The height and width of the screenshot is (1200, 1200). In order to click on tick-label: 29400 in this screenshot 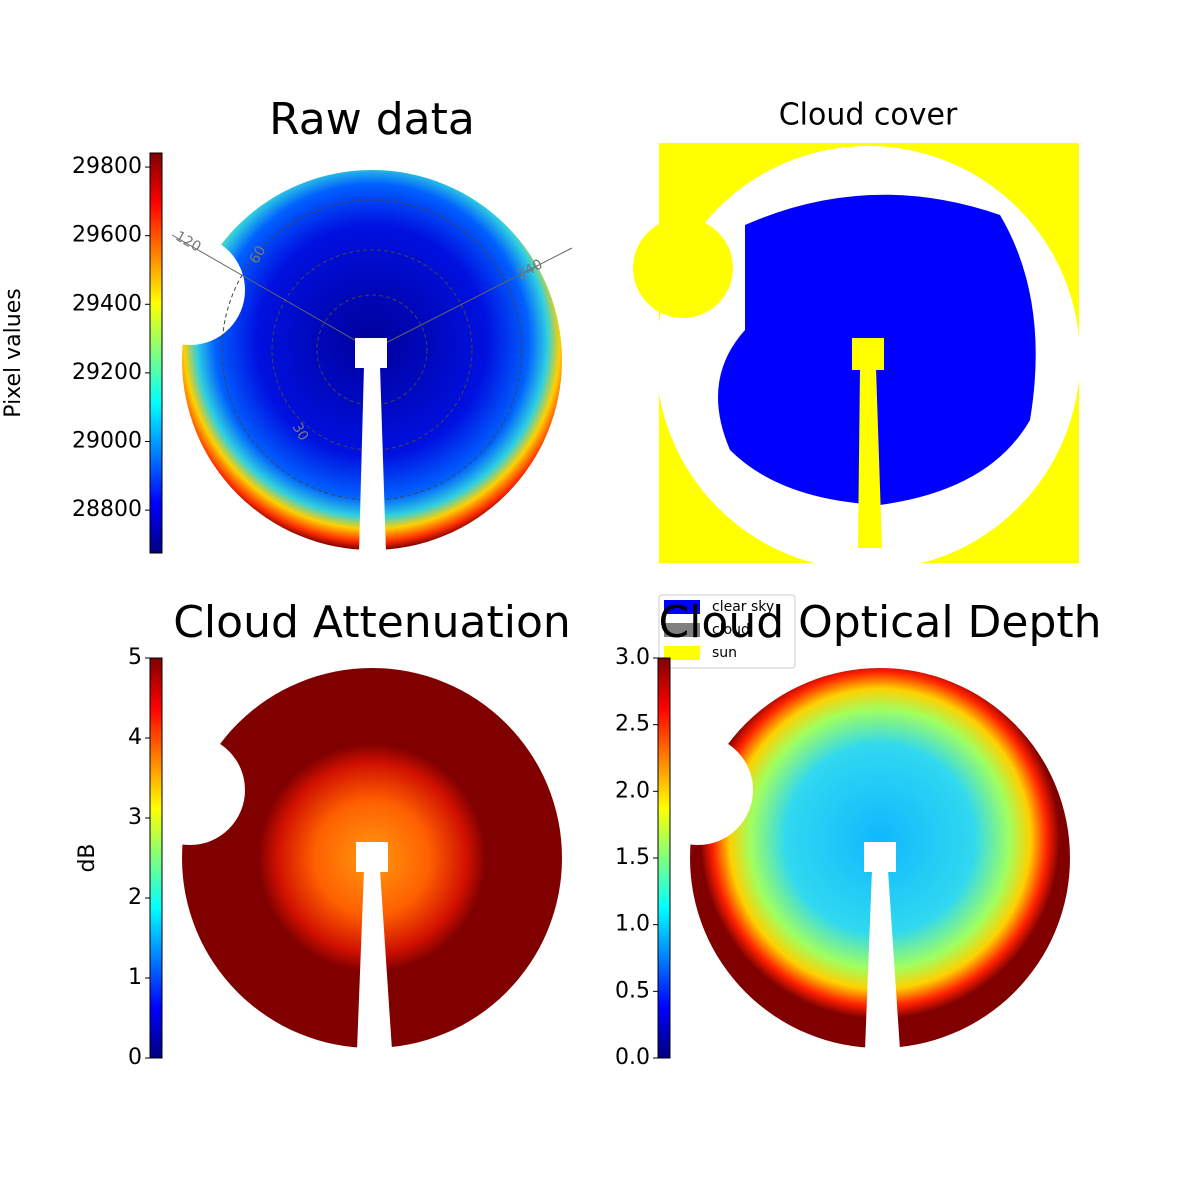, I will do `click(107, 303)`.